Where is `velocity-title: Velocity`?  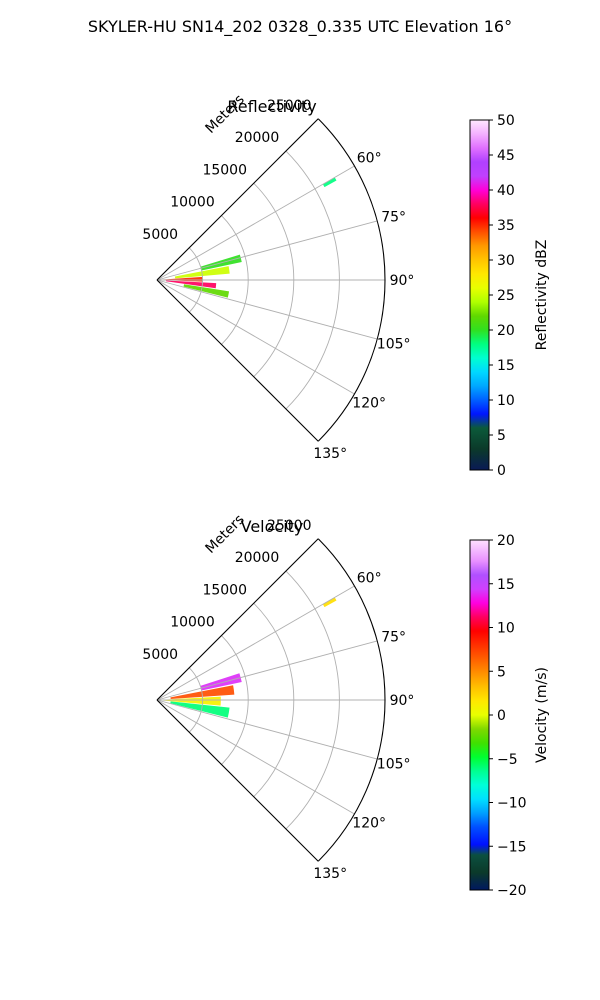 velocity-title: Velocity is located at coordinates (272, 526).